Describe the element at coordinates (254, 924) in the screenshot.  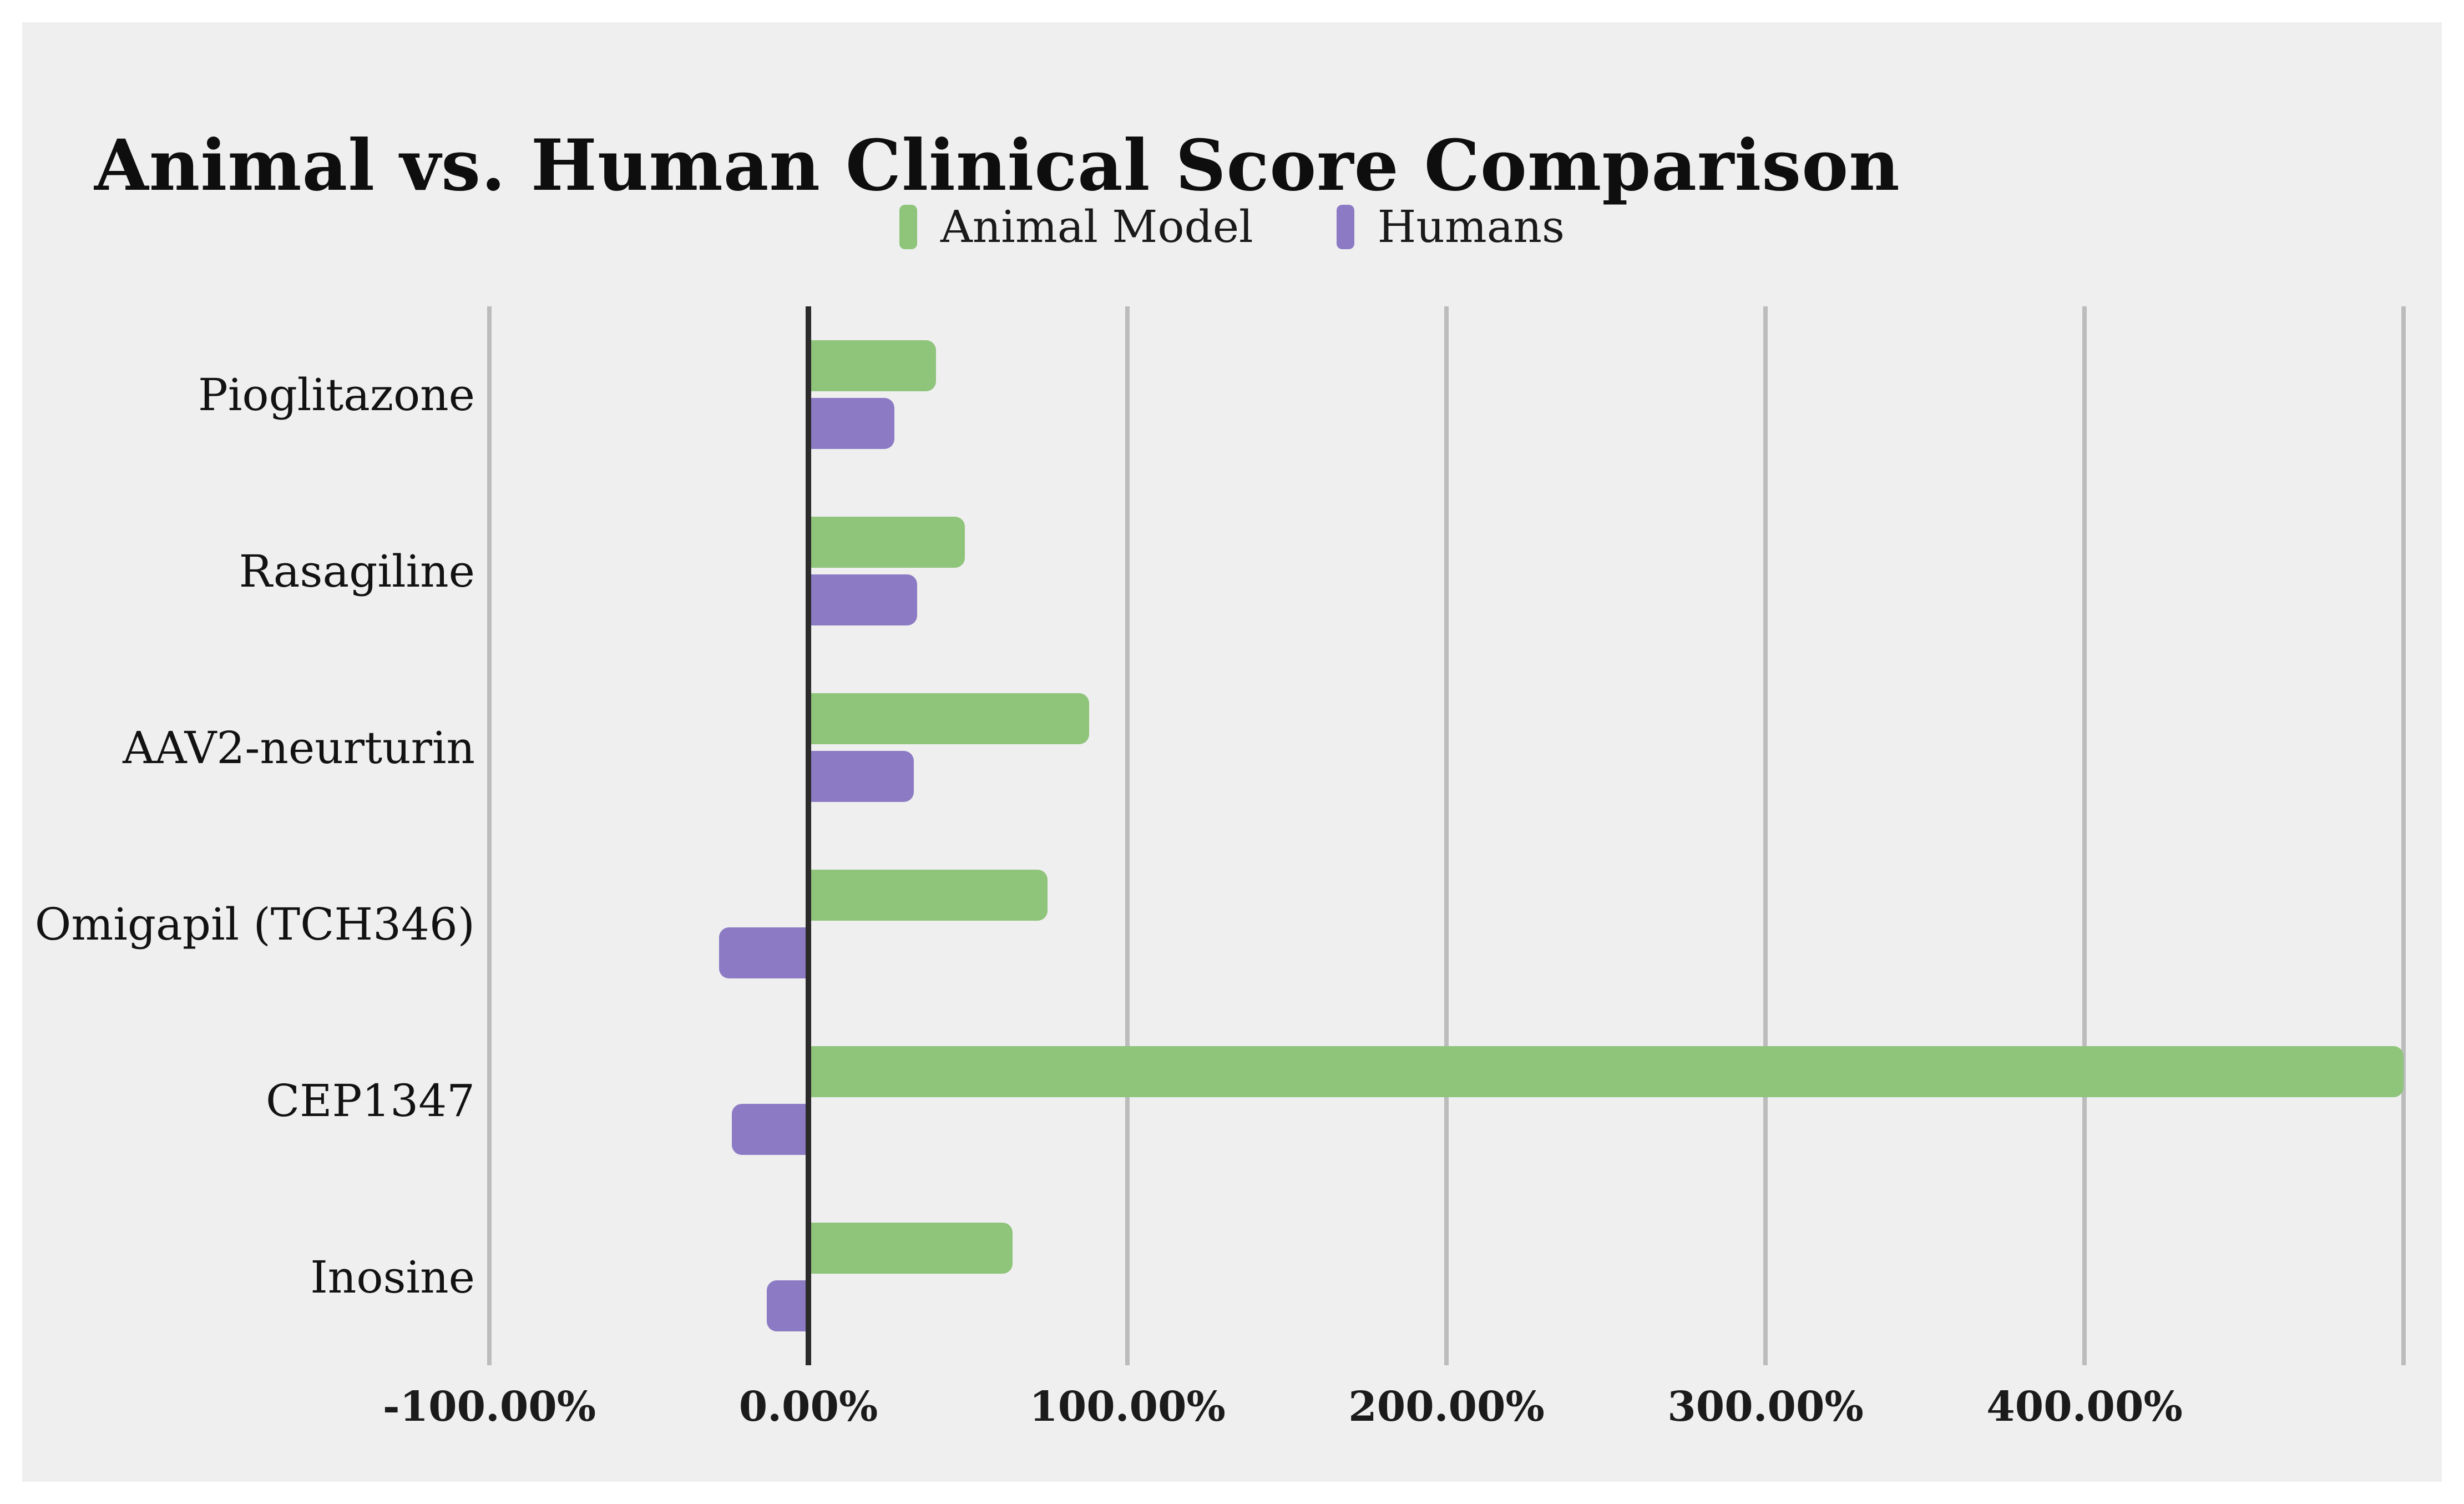
I see `category-label-omigapil-tch346: Omigapil (TCH346)` at that location.